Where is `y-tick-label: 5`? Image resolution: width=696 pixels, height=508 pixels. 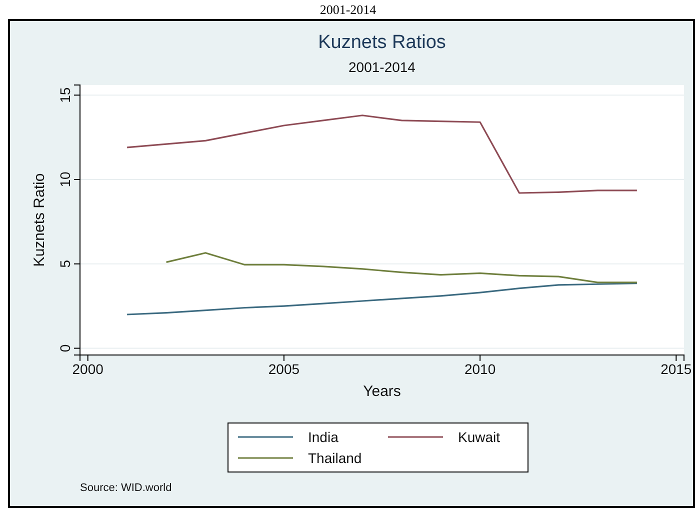 y-tick-label: 5 is located at coordinates (65, 264).